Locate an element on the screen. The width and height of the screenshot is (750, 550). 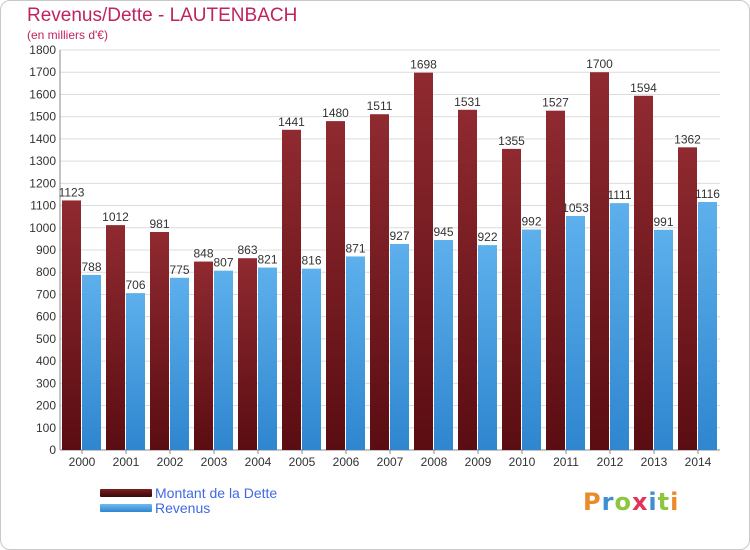
data-label-dette: 1012 is located at coordinates (115, 217).